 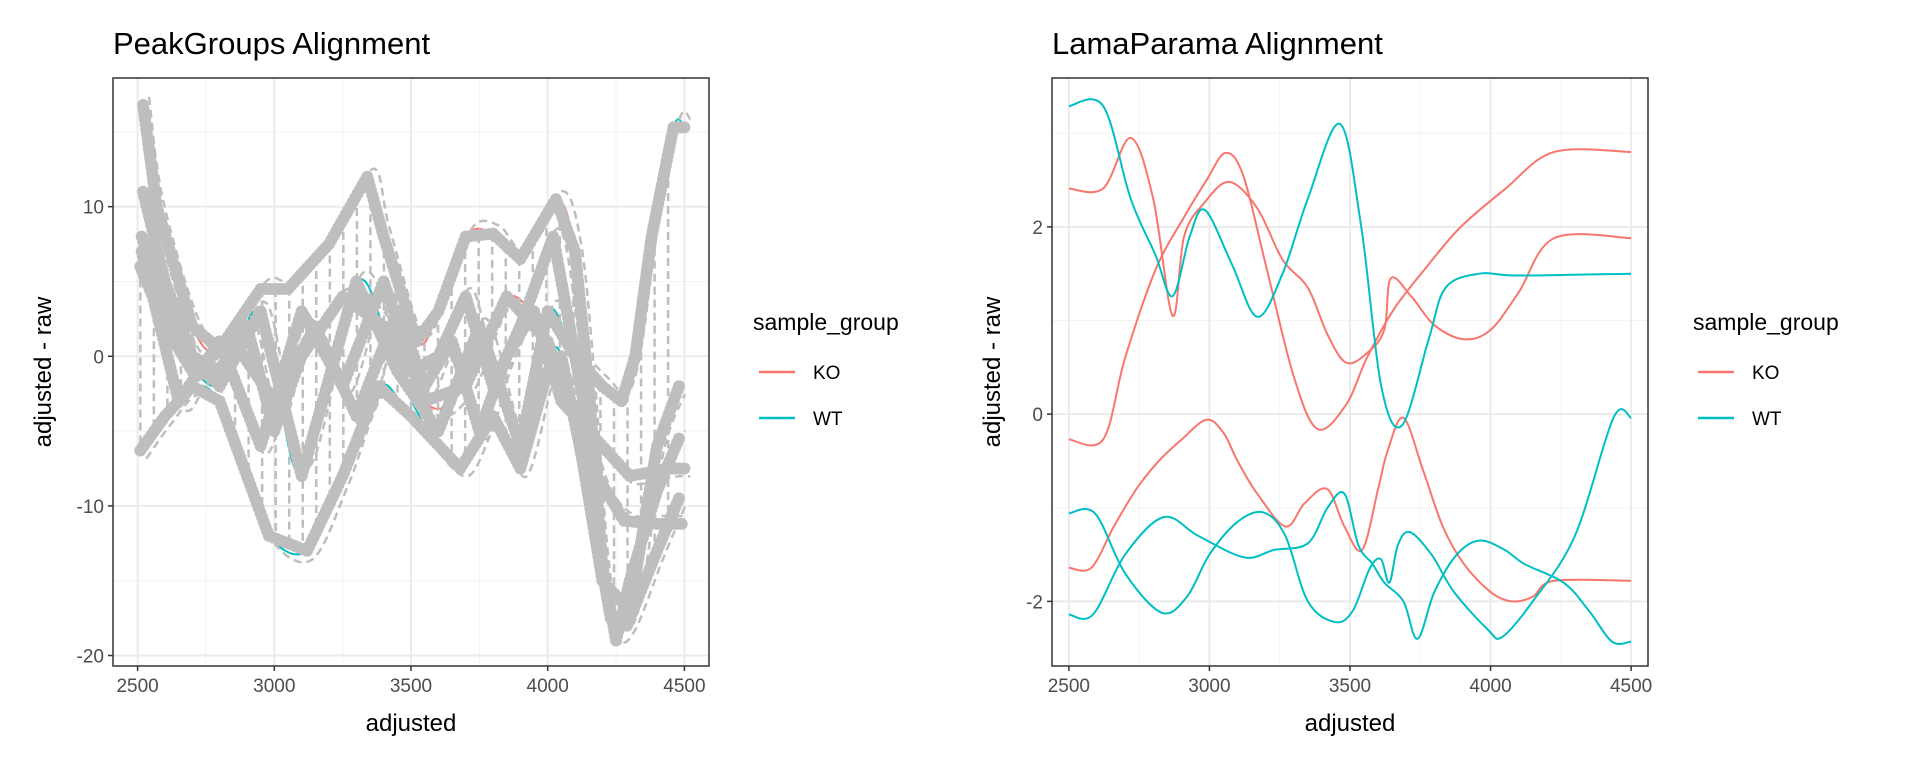 What do you see at coordinates (93, 208) in the screenshot?
I see `y-tick-label: 10` at bounding box center [93, 208].